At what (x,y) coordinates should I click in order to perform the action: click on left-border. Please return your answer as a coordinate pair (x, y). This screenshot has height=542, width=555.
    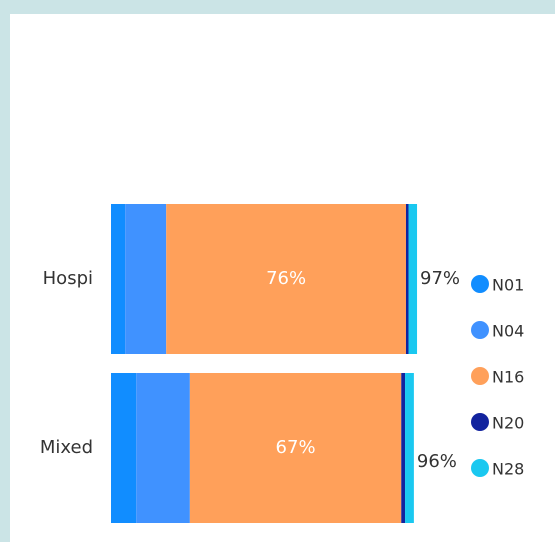
    Looking at the image, I should click on (5, 271).